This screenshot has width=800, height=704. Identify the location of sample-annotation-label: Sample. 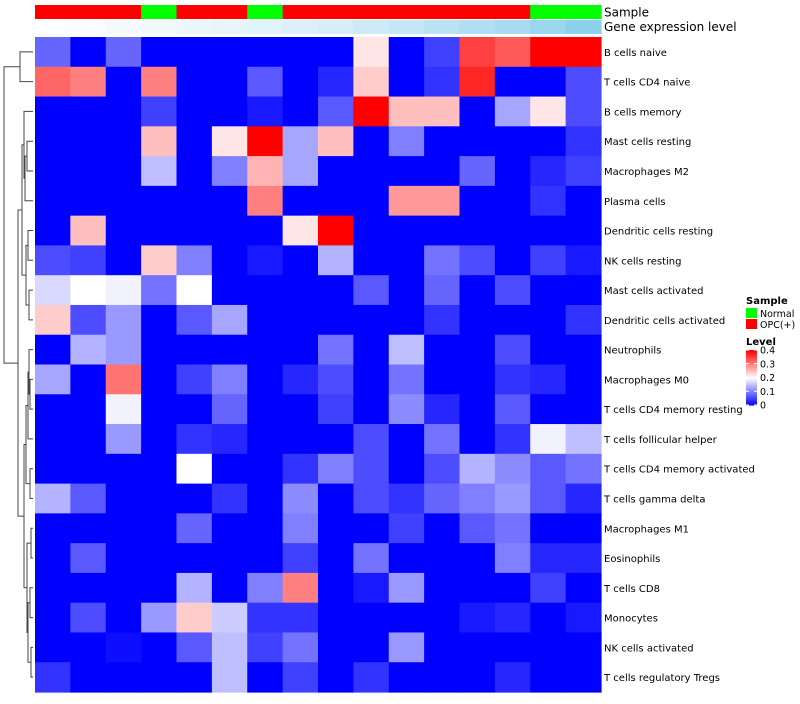
(626, 13).